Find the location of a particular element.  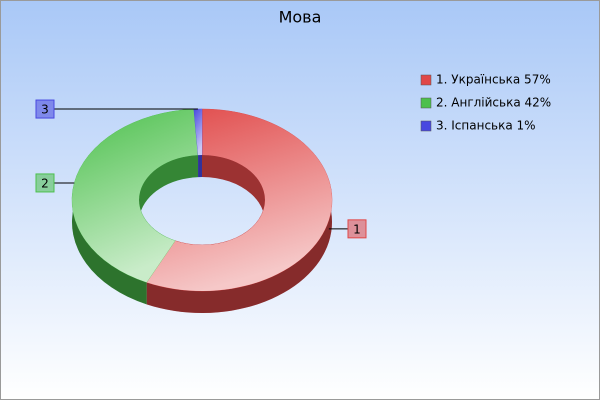

legend-label: 1. Українська 57% is located at coordinates (493, 80).